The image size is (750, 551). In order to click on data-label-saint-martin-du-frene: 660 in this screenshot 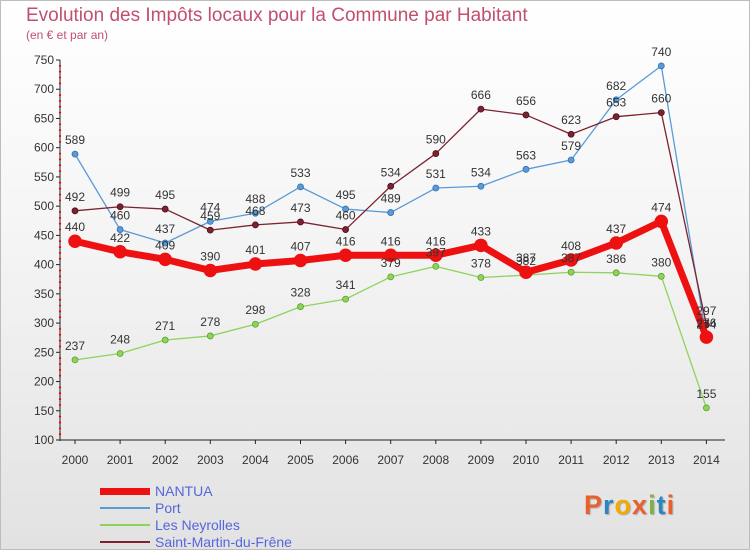, I will do `click(661, 99)`.